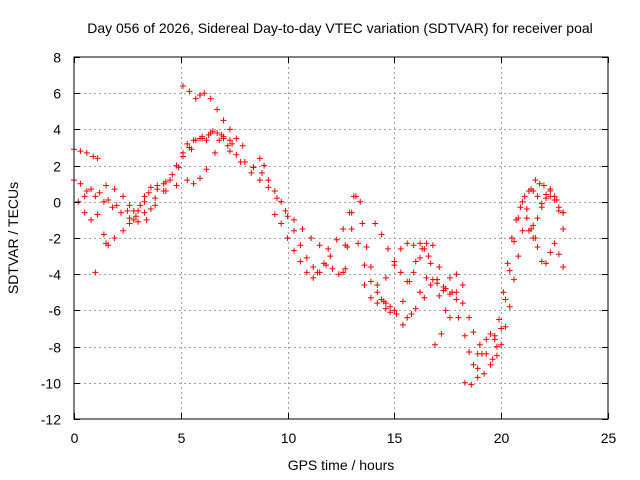 Image resolution: width=640 pixels, height=480 pixels. What do you see at coordinates (212, 115) in the screenshot?
I see `series-track-j` at bounding box center [212, 115].